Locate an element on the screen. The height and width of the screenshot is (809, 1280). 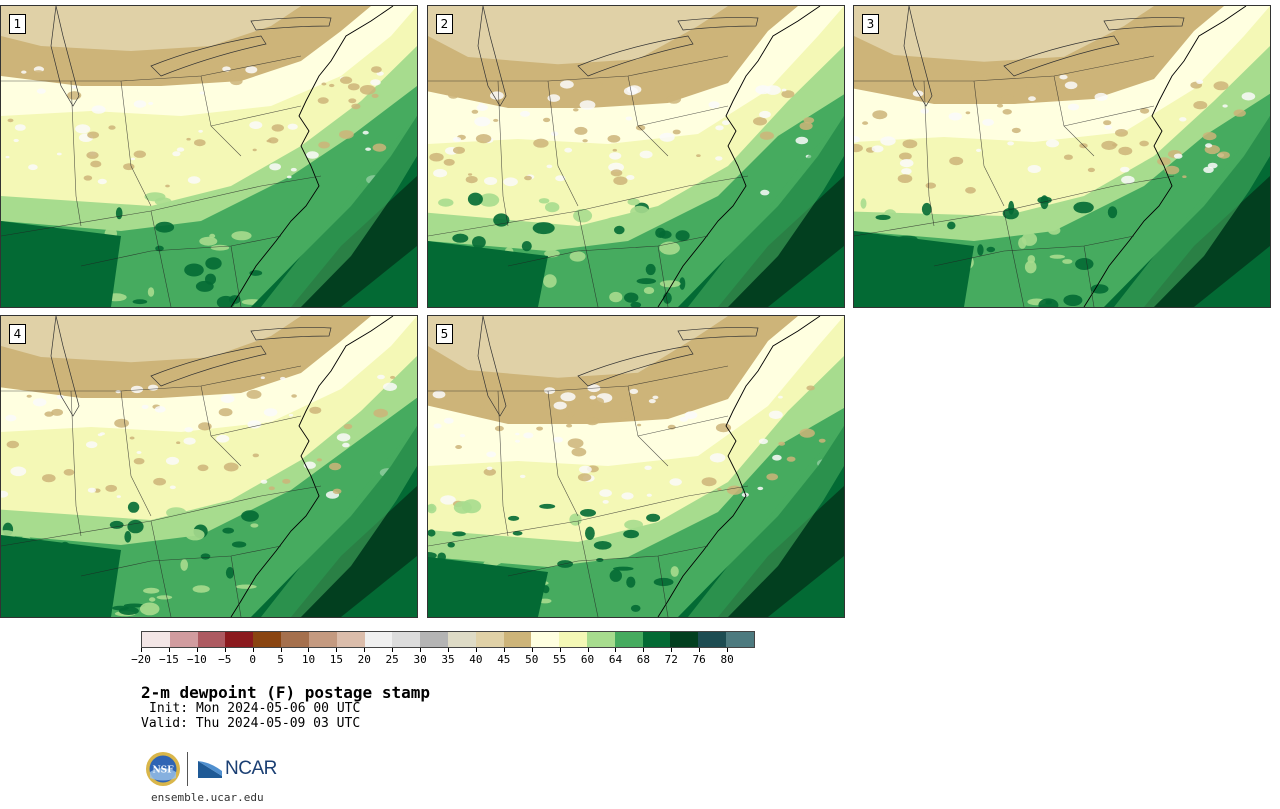
very-dry-core is located at coordinates (578, 35).